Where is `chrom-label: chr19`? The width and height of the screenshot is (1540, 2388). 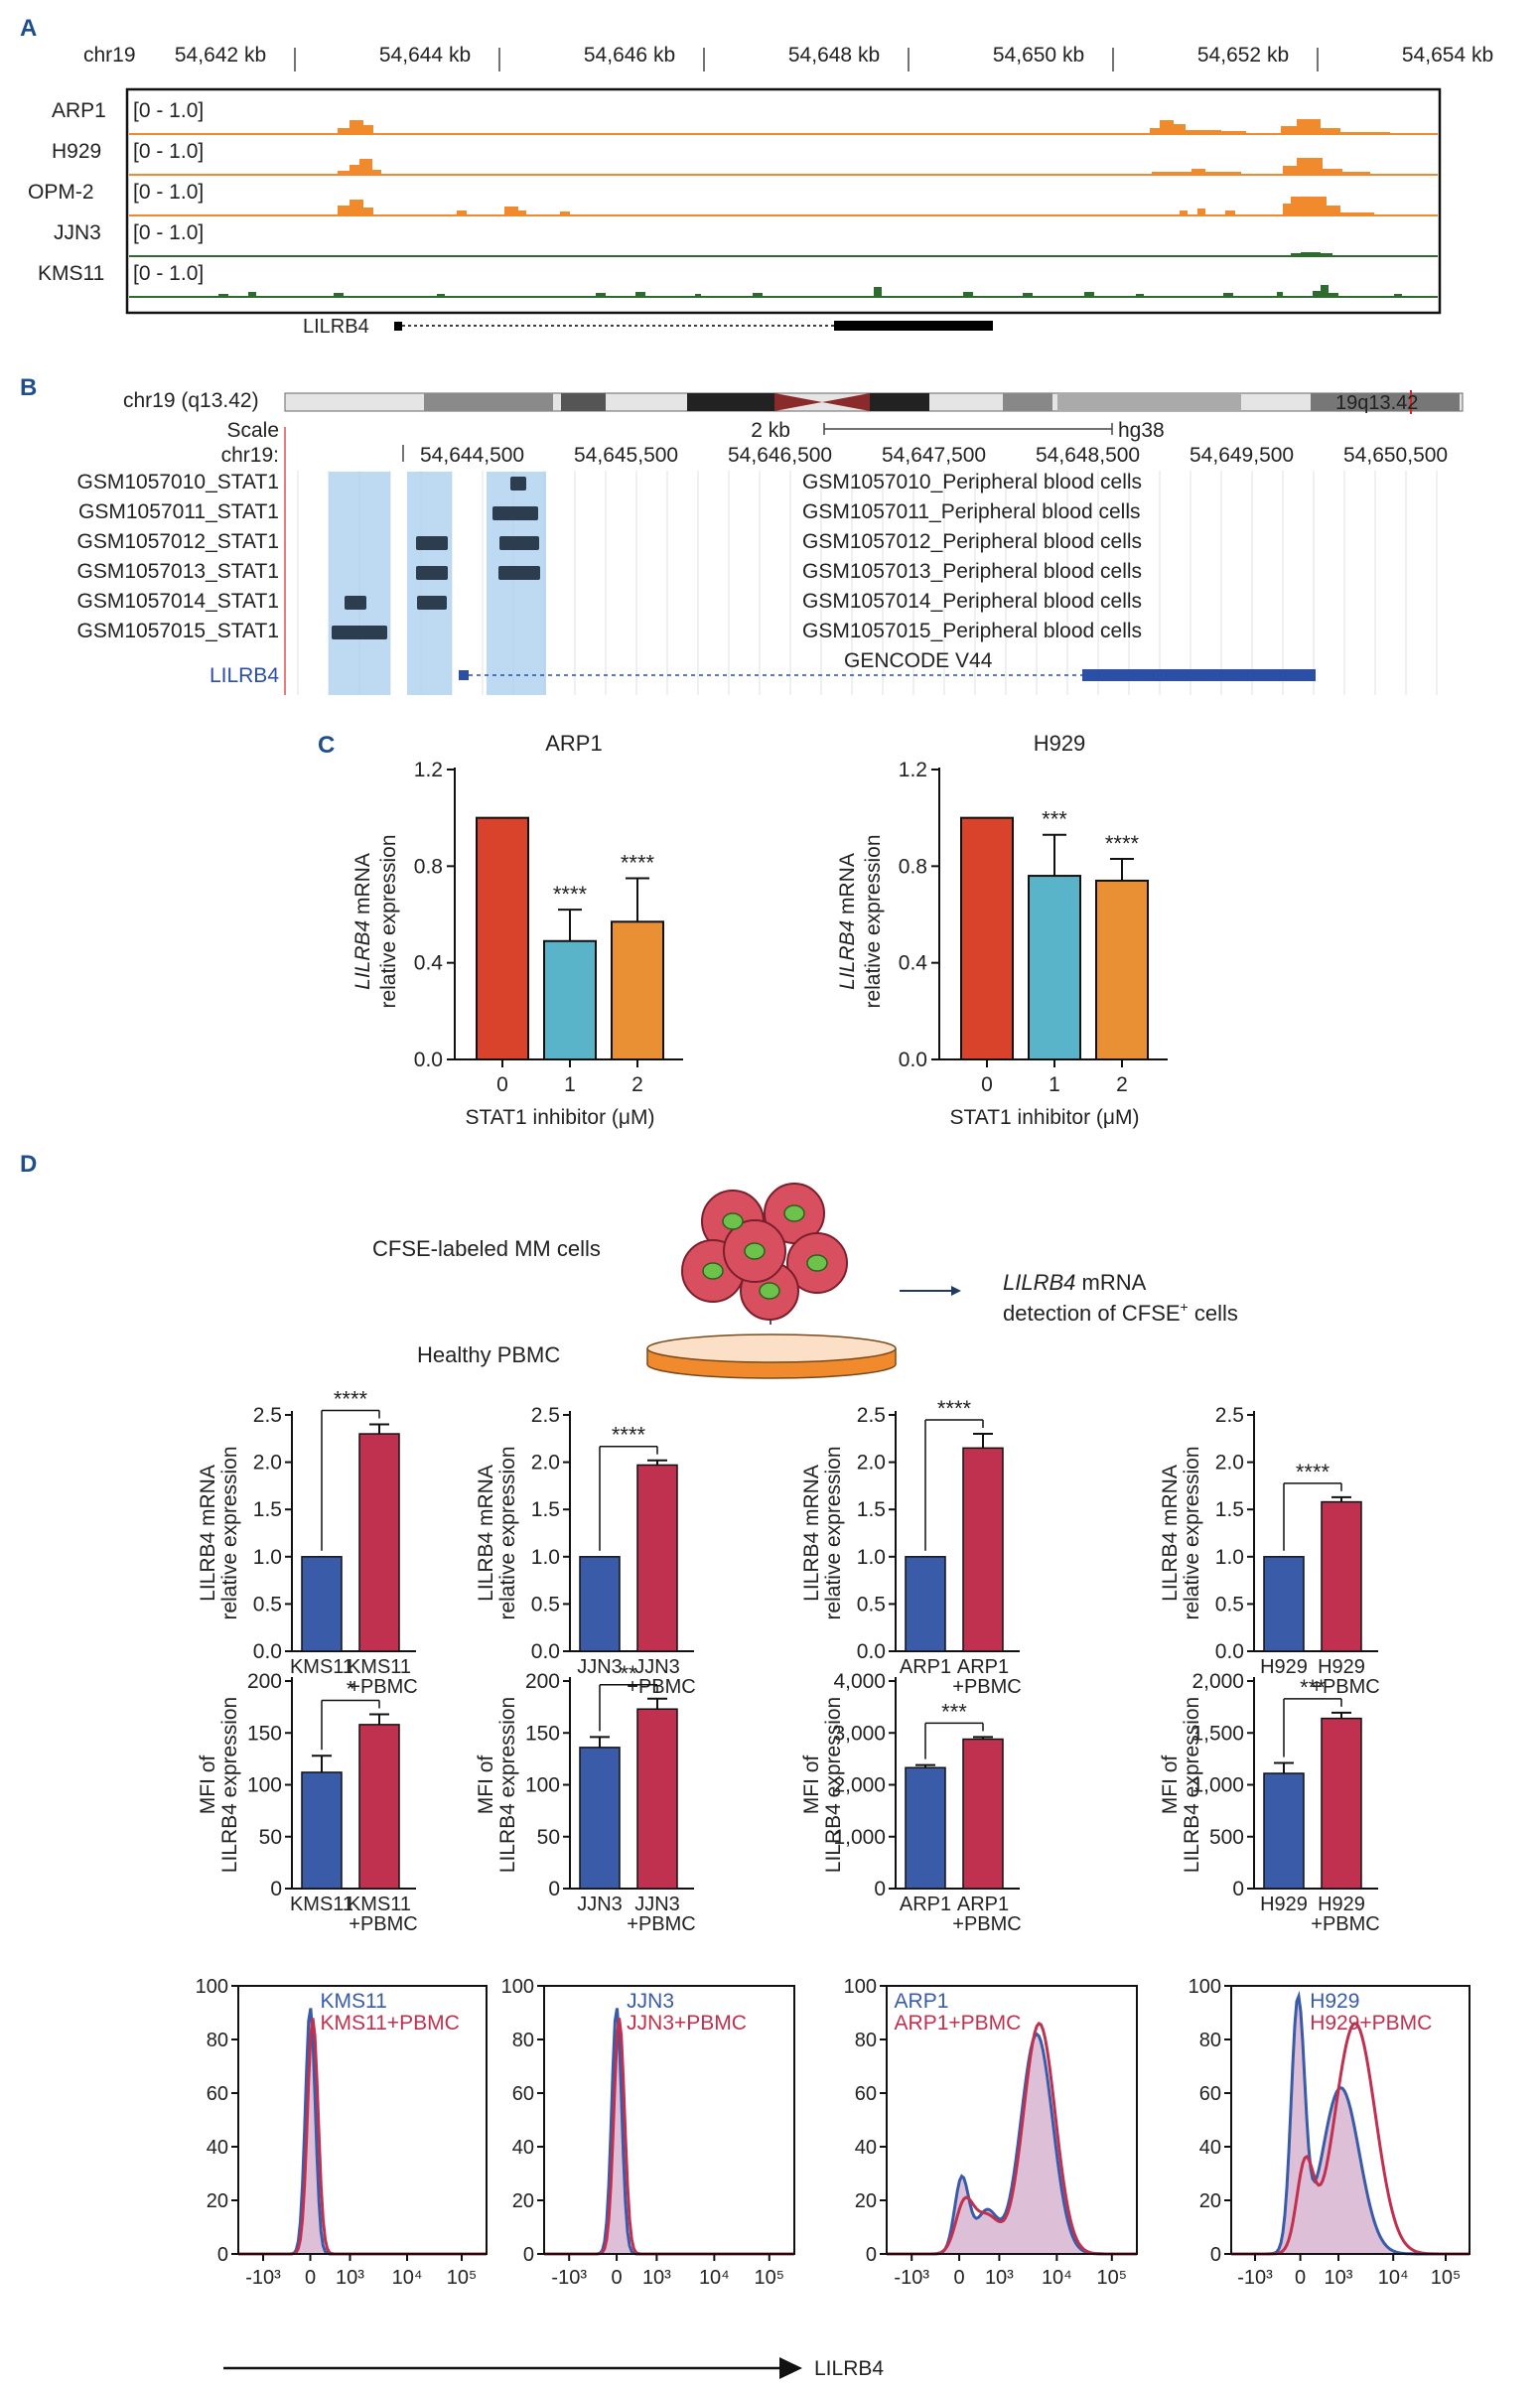 chrom-label: chr19 is located at coordinates (109, 55).